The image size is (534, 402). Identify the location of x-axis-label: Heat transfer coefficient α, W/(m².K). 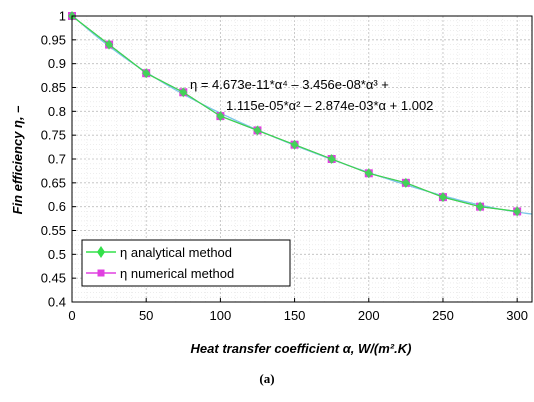
(301, 348).